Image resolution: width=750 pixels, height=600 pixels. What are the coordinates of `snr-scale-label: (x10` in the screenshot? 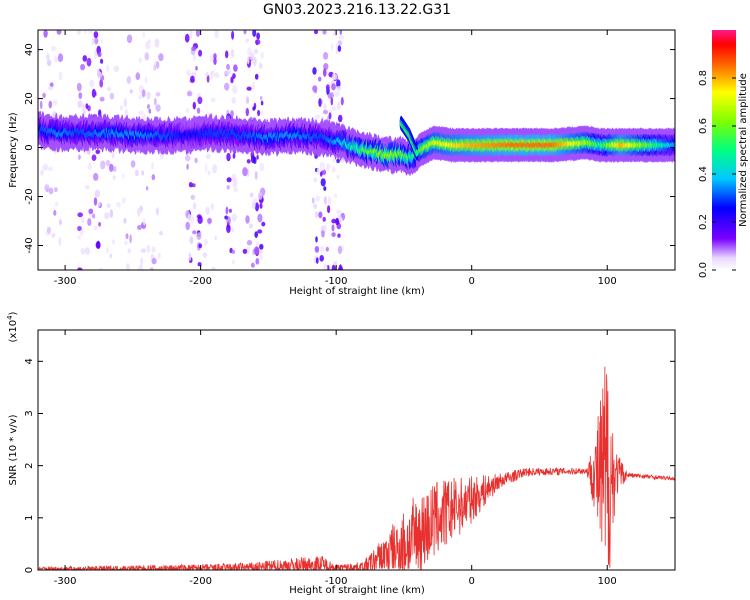 It's located at (13, 331).